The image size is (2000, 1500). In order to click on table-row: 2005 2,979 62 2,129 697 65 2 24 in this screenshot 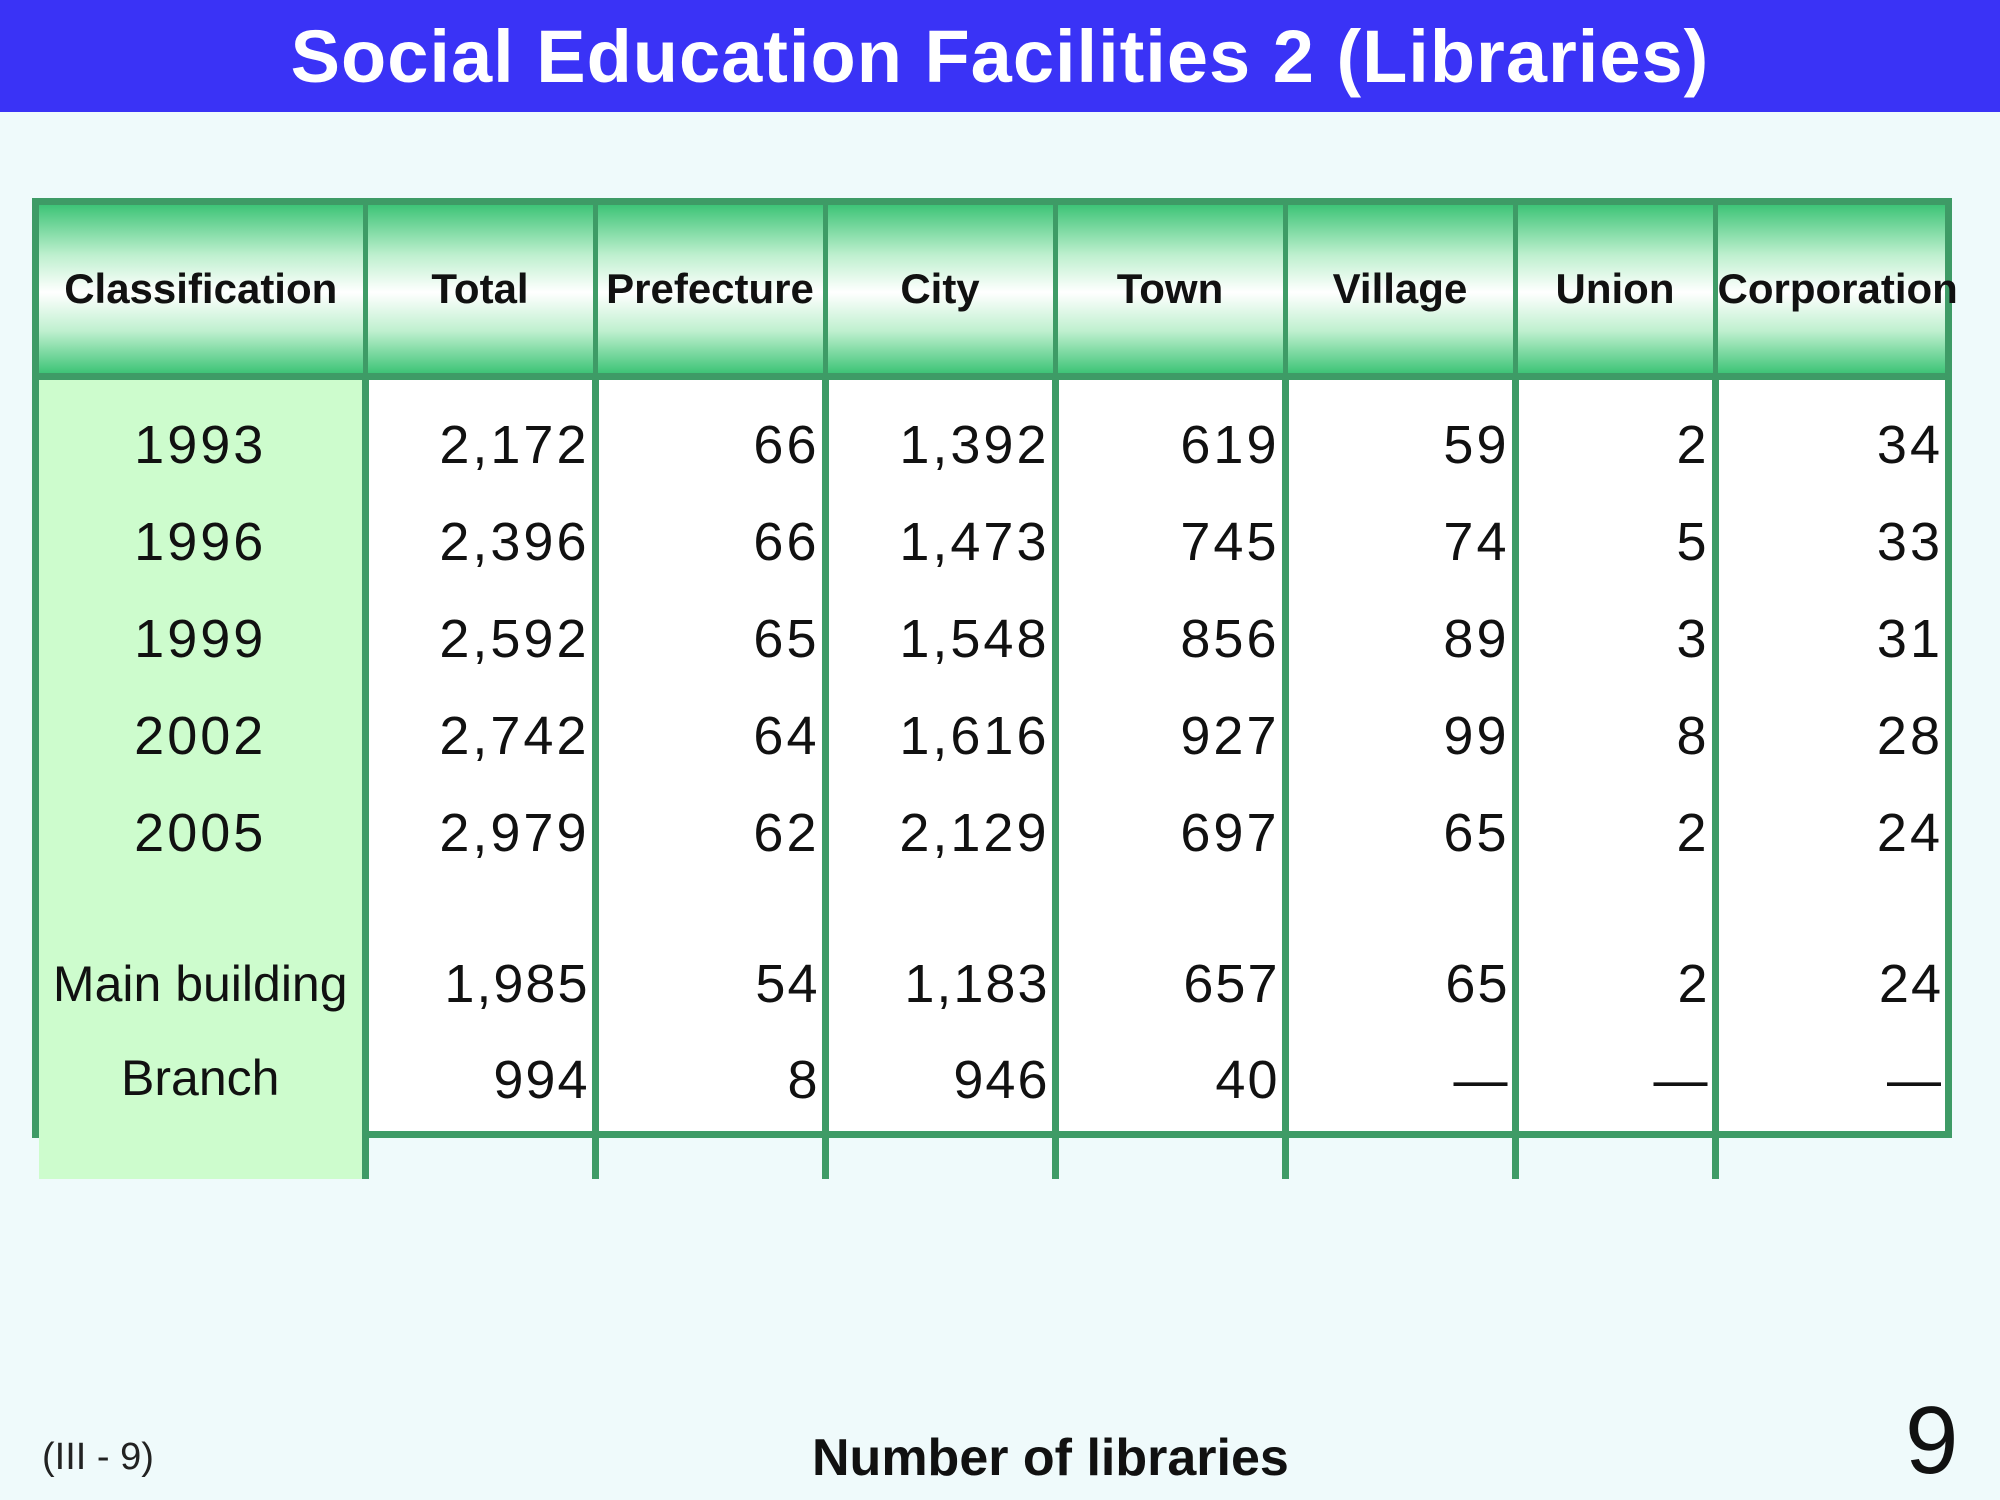, I will do `click(992, 832)`.